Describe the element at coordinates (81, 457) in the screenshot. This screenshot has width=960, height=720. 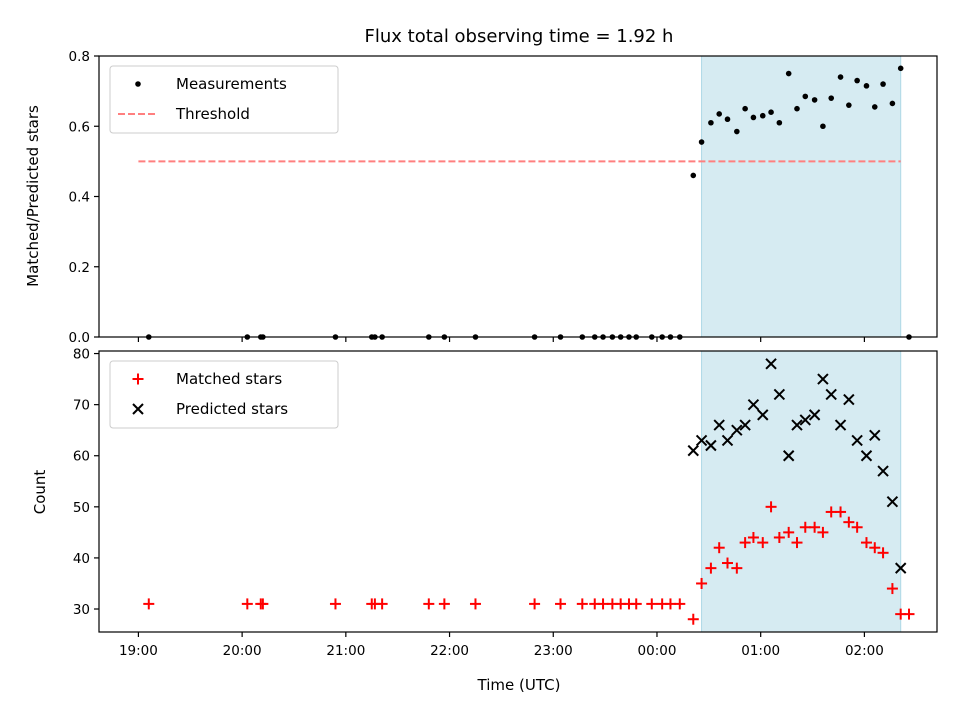
I see `bottom-y-tick-label: 60` at that location.